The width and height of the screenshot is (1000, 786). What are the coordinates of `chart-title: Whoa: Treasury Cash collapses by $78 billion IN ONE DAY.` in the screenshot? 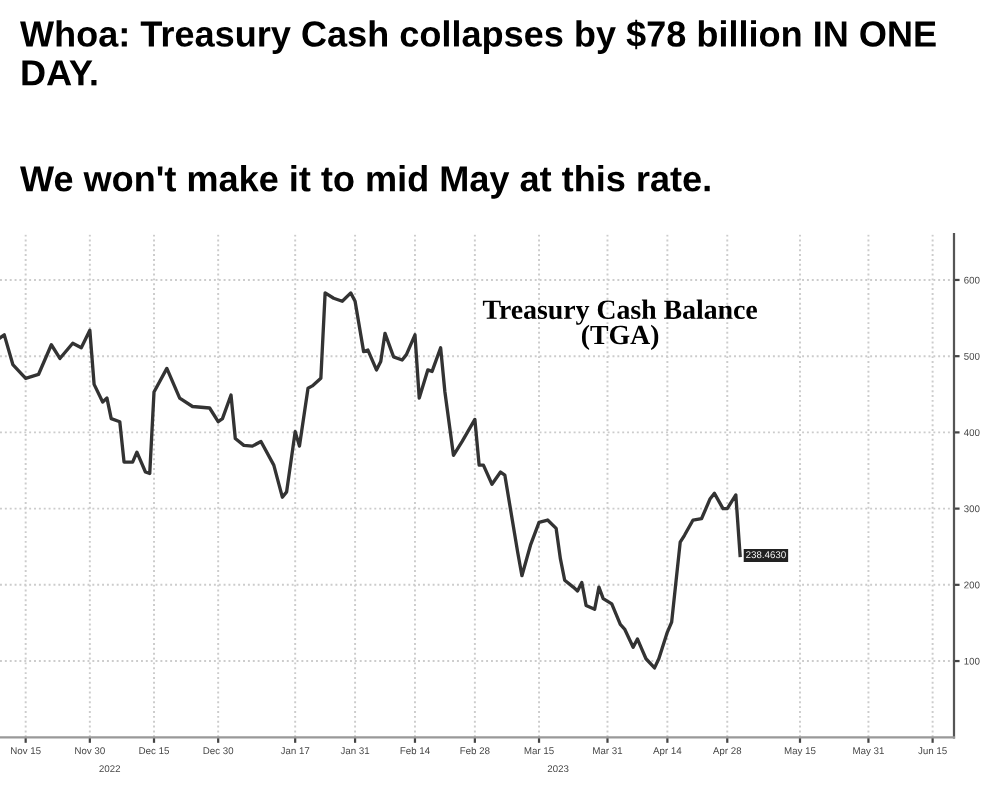 It's located at (478, 52).